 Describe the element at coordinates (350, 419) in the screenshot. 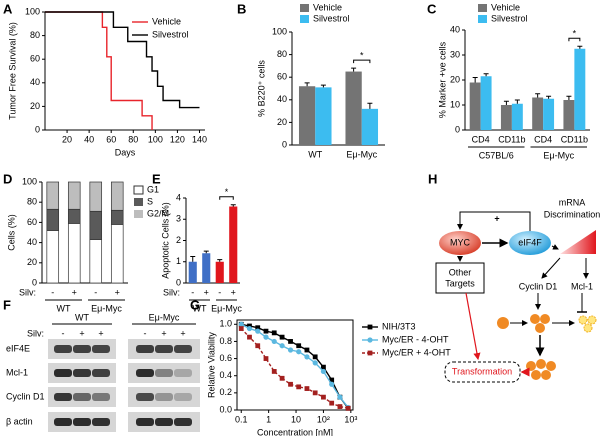

I see `x-tick-label: 10³` at that location.